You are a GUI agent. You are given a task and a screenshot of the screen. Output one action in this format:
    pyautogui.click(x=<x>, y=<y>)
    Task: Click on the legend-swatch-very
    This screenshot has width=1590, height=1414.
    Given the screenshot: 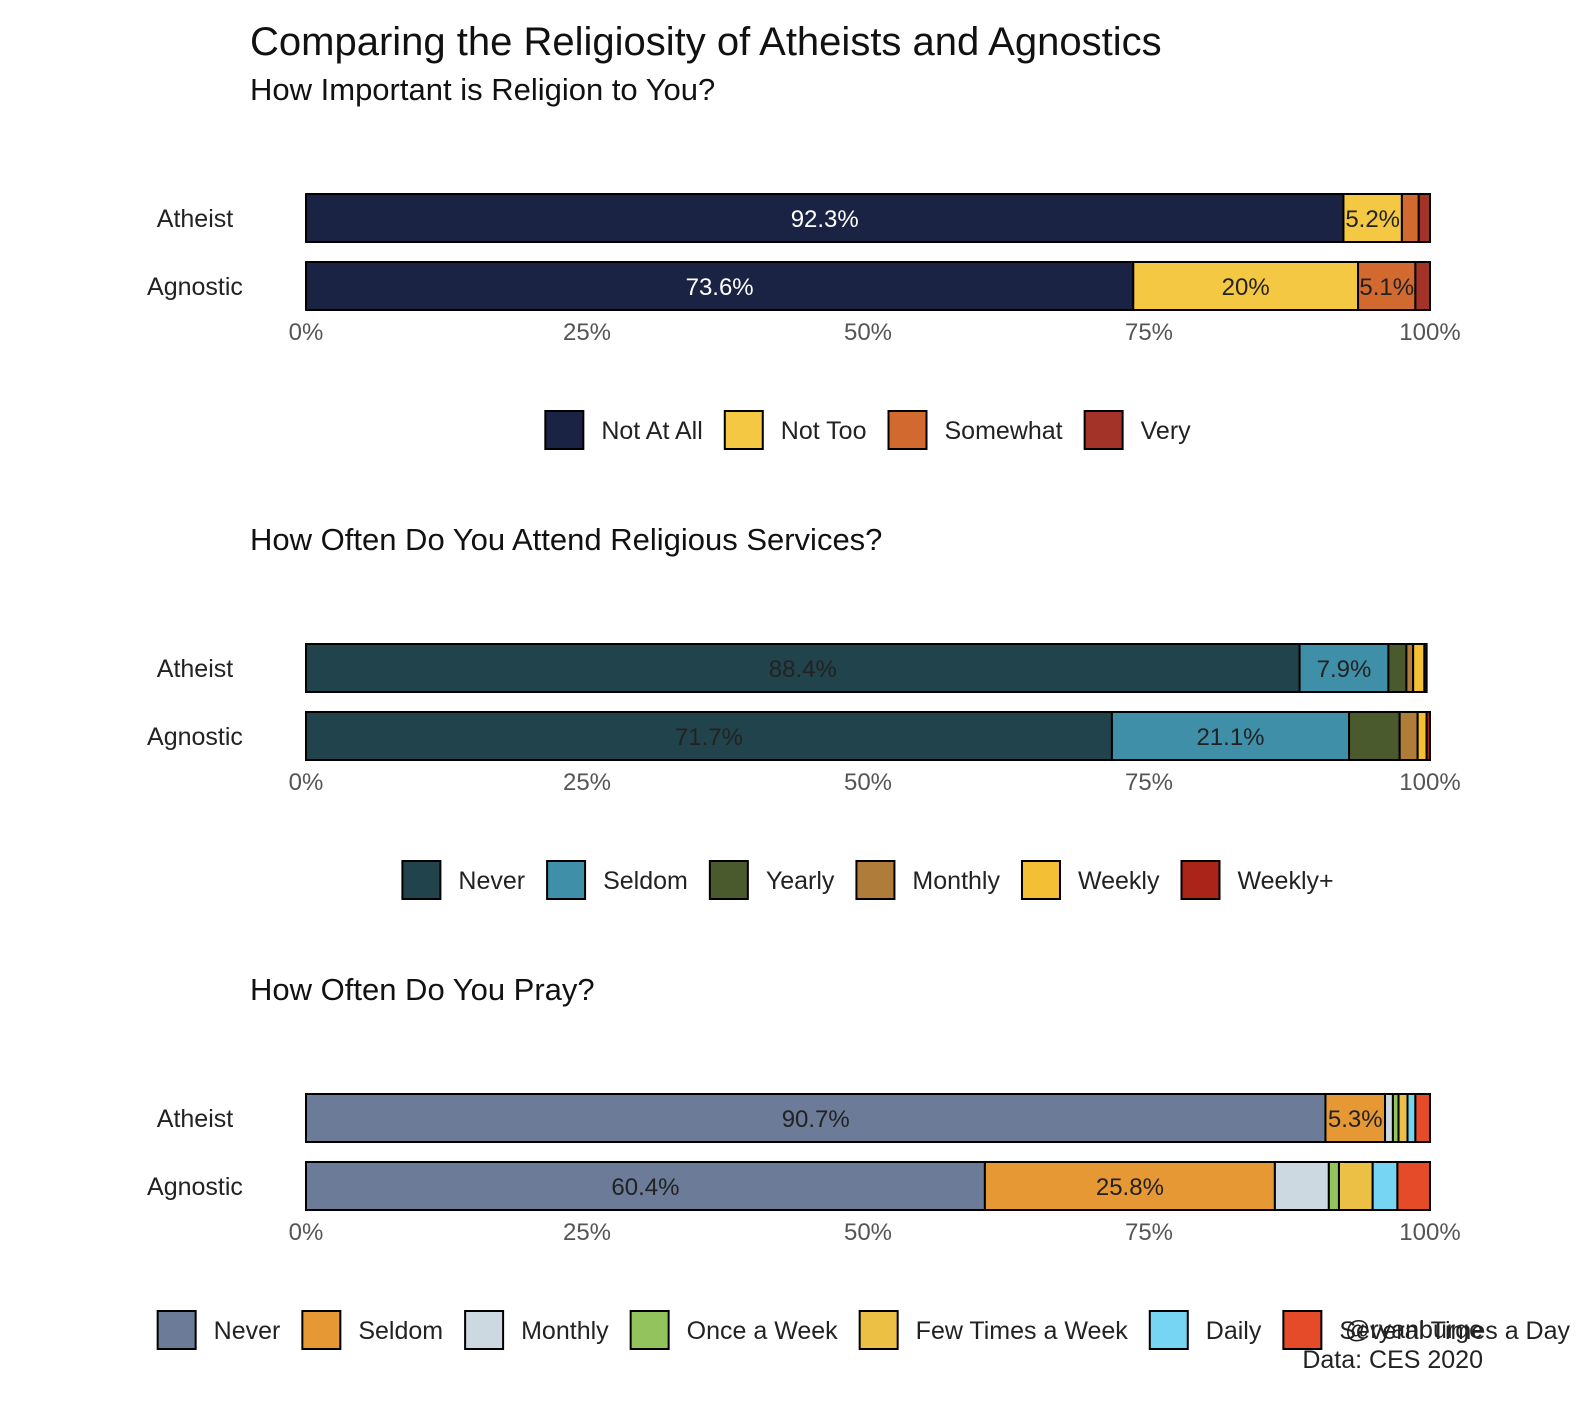 What is the action you would take?
    pyautogui.click(x=1103, y=430)
    